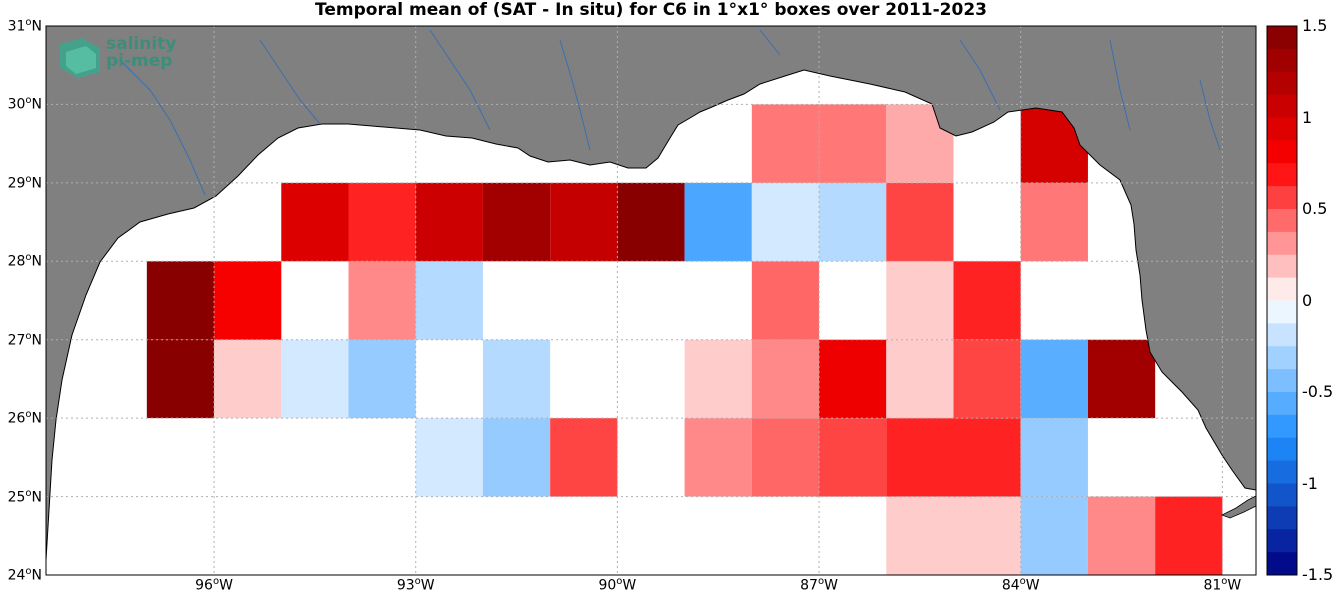 This screenshot has height=594, width=1339. Describe the element at coordinates (1238, 507) in the screenshot. I see `florida-keys` at that location.